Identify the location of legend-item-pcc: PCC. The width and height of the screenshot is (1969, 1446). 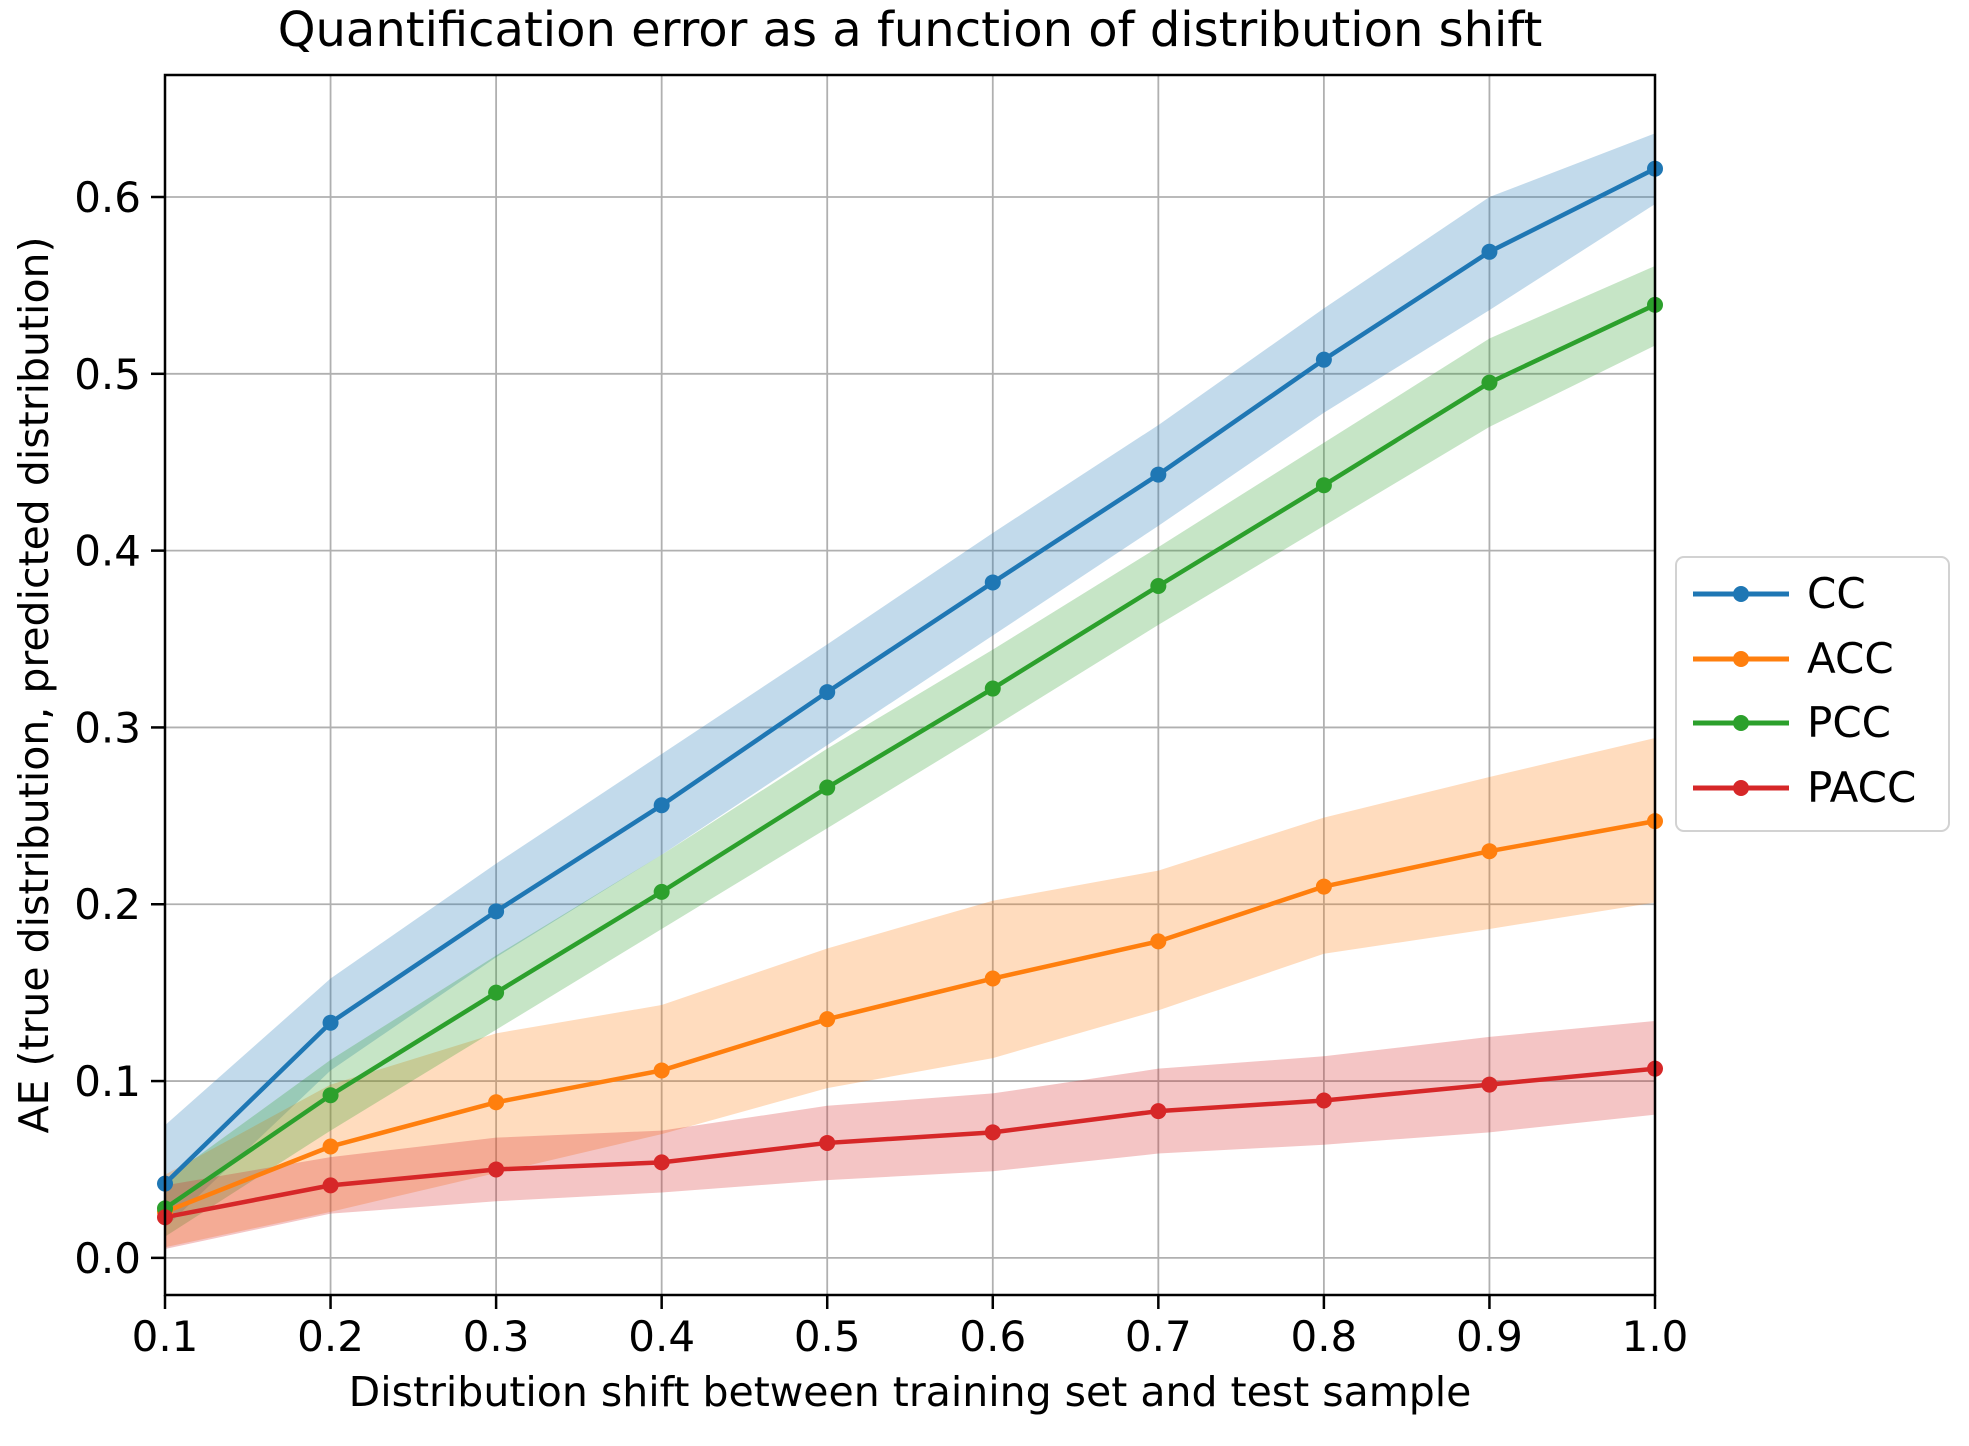
(1812, 723).